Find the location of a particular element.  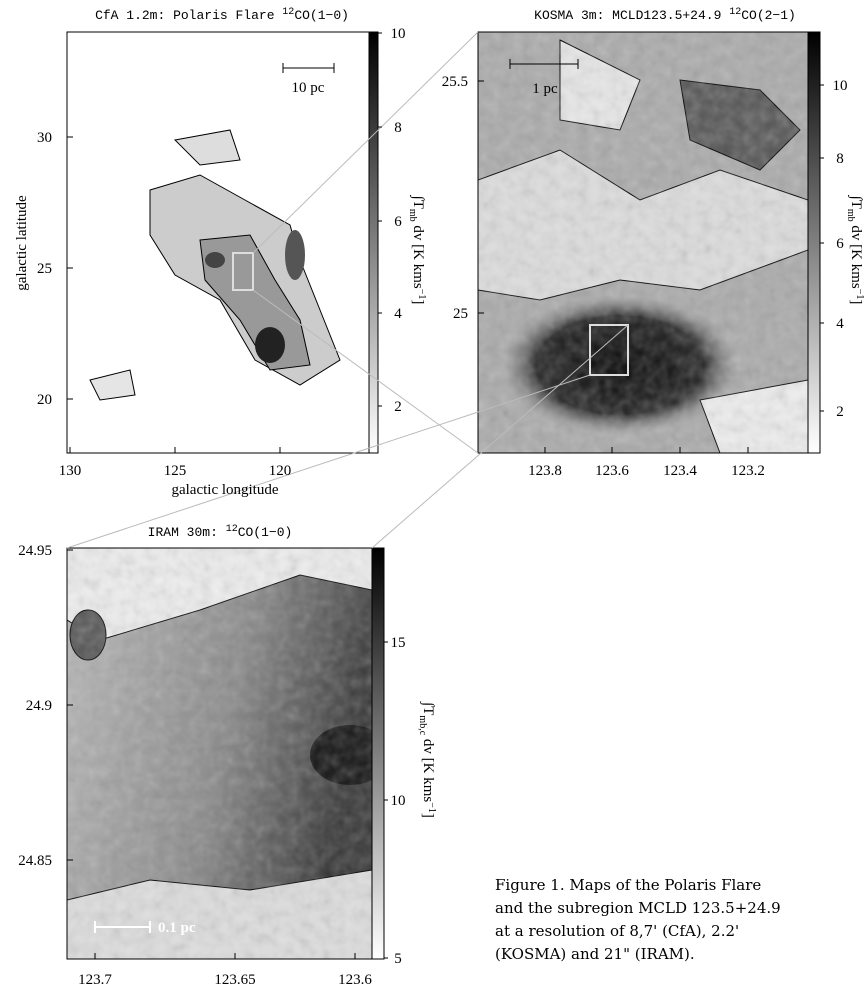

panel-title: KOSMA 3m: MCLD123.5+24.9 12CO(2−1) is located at coordinates (665, 15).